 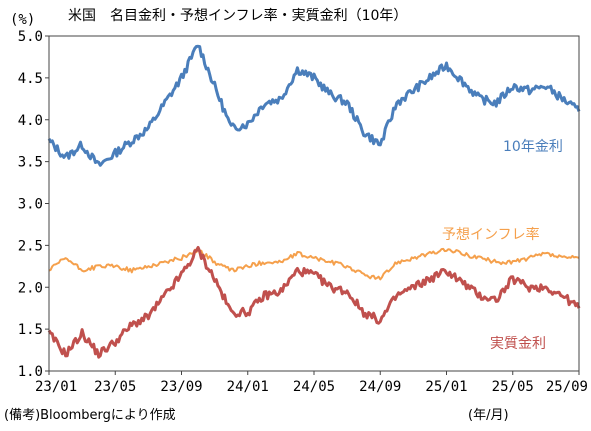 I want to click on x-tick-label: 23/01, so click(x=56, y=387).